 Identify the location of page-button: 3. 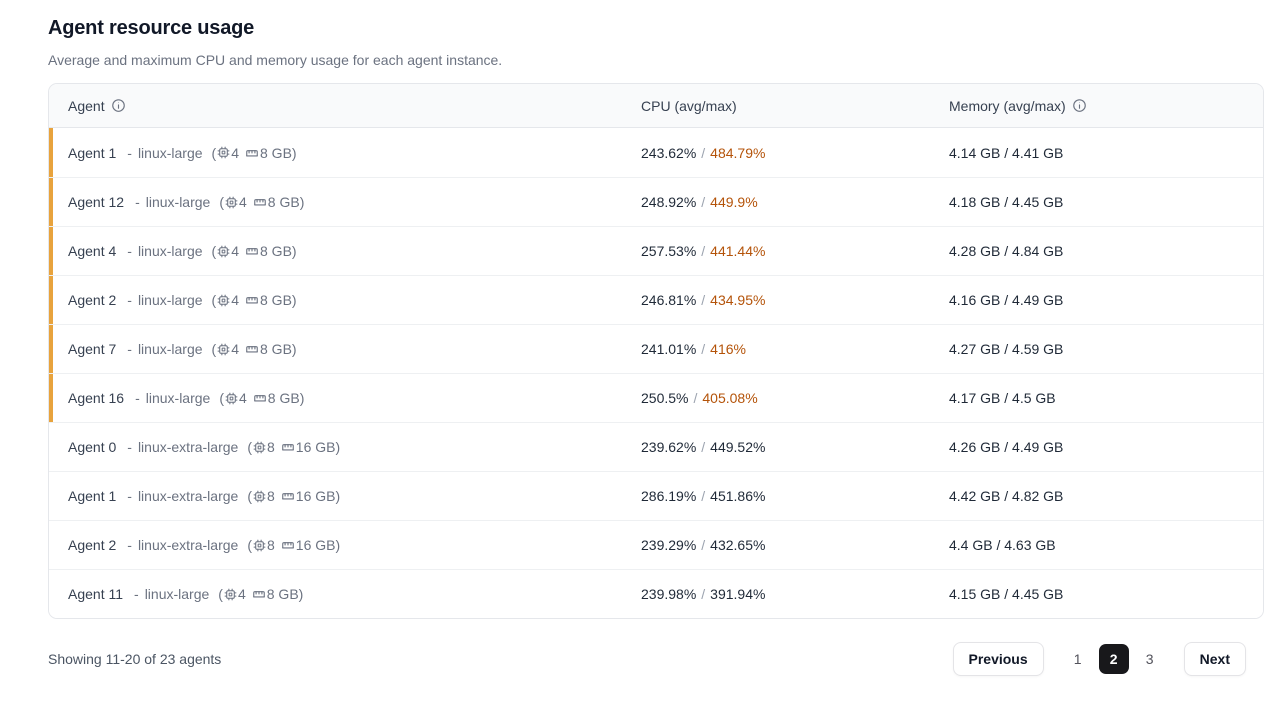
(1150, 659).